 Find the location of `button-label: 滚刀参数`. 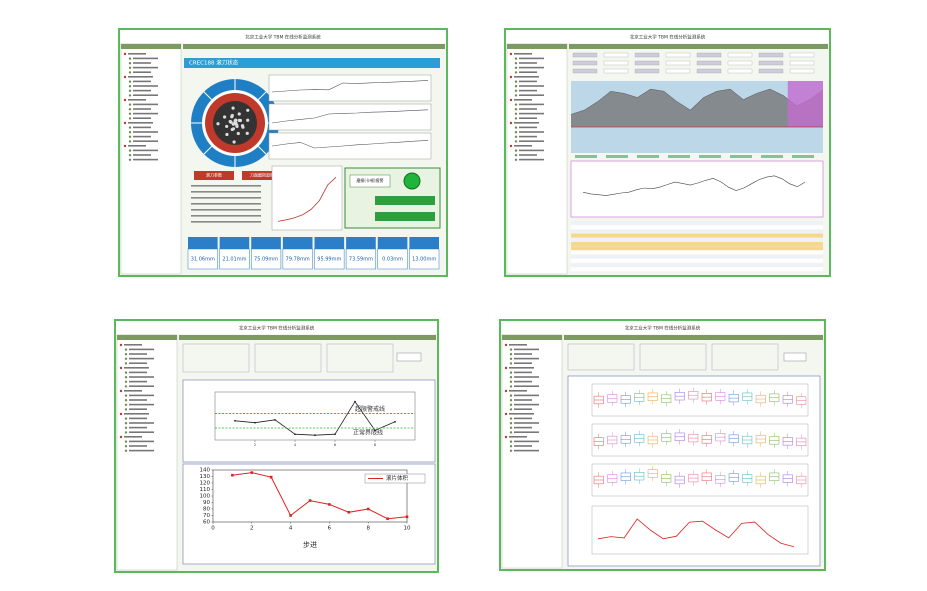

button-label: 滚刀参数 is located at coordinates (214, 175).